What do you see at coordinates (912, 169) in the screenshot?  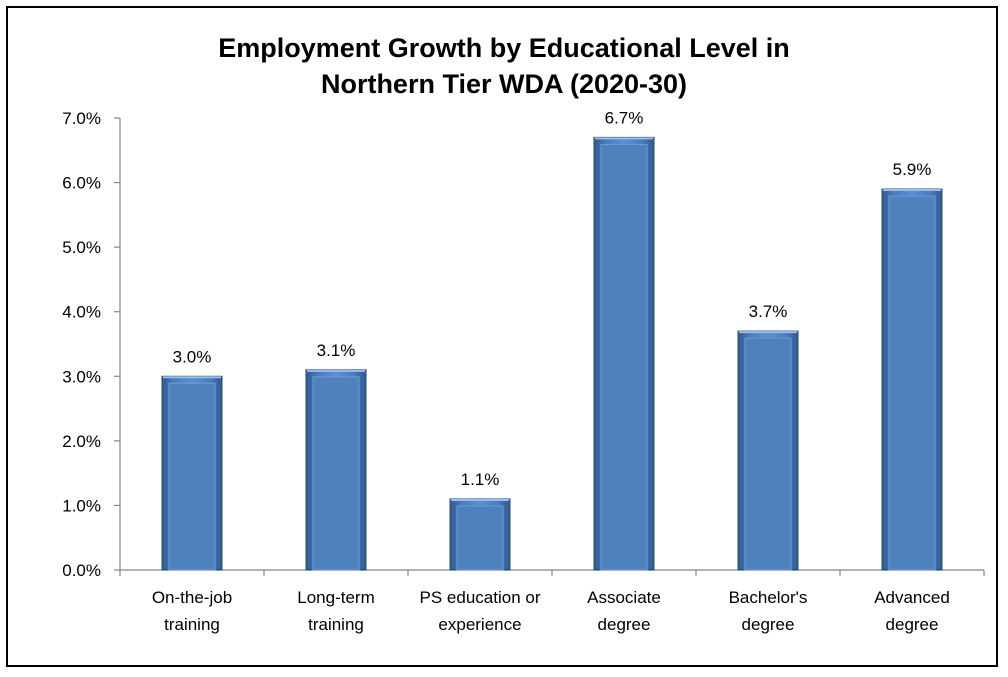 I see `data-label: 5.9%` at bounding box center [912, 169].